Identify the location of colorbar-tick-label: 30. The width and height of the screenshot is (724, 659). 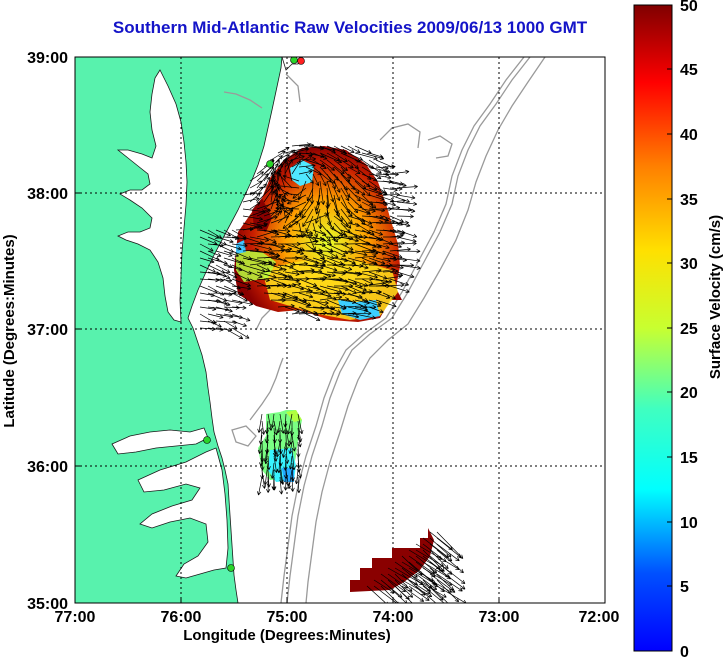
(689, 264).